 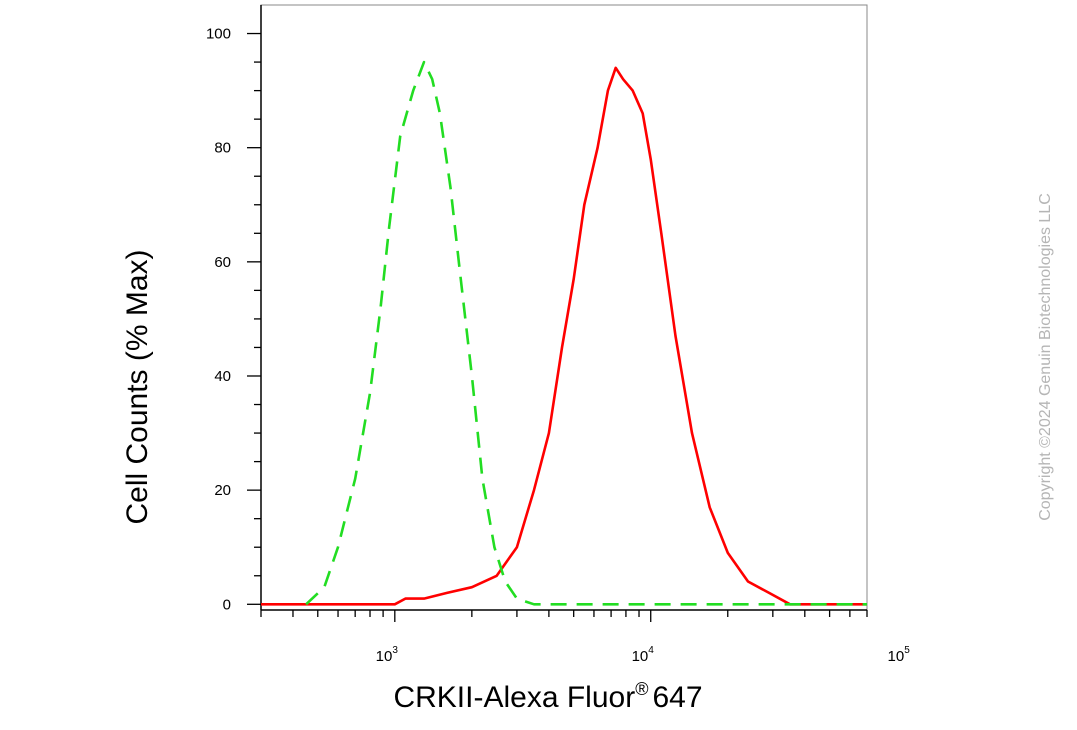 I want to click on x-tick-label: 10⁵, so click(x=899, y=655).